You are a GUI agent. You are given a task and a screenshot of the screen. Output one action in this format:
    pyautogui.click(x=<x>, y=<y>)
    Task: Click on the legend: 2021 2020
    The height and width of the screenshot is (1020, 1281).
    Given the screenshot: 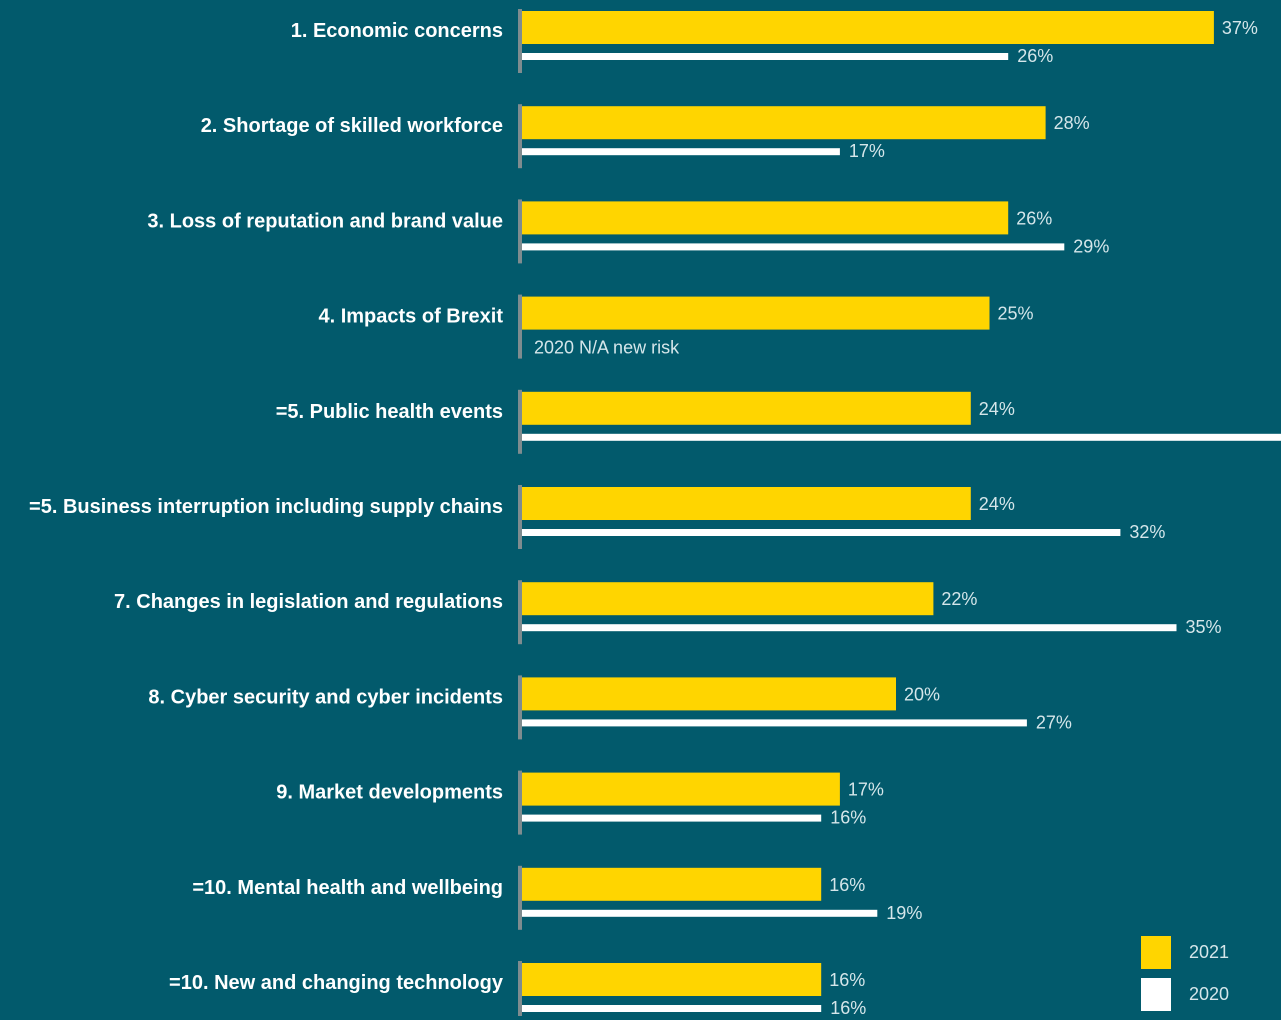 What is the action you would take?
    pyautogui.click(x=1206, y=978)
    